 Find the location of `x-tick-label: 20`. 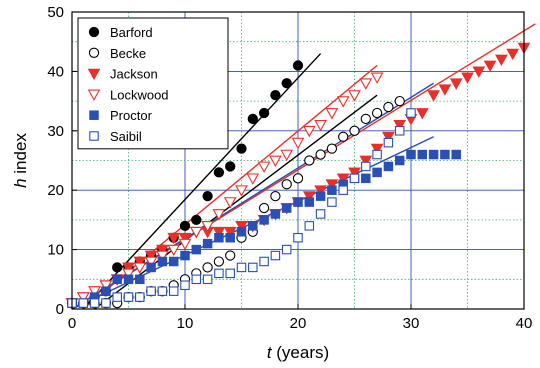

x-tick-label: 20 is located at coordinates (298, 323).